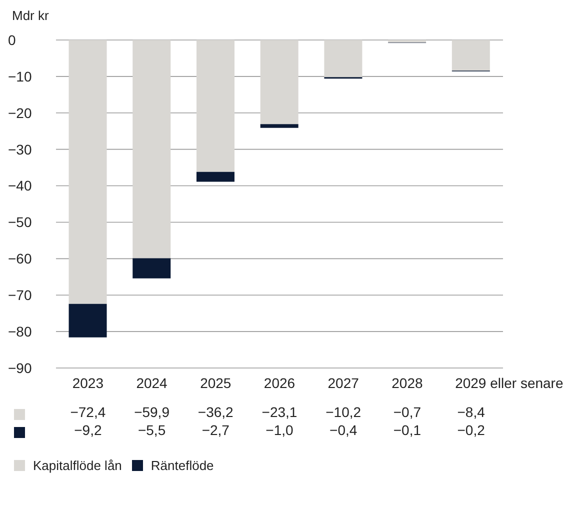  I want to click on x-tick-label: 2023, so click(88, 383).